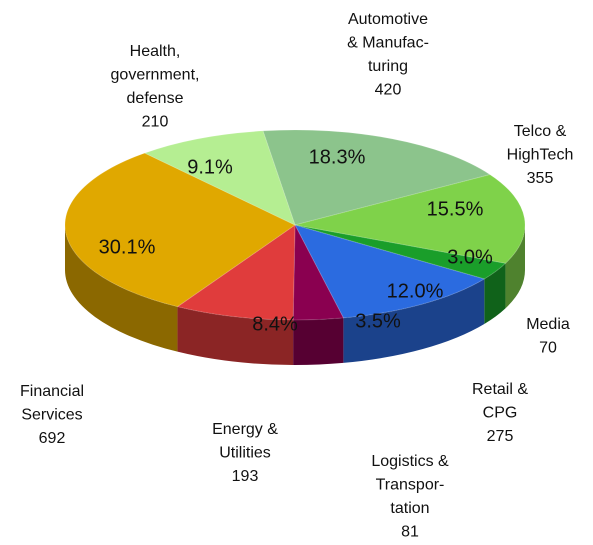 This screenshot has height=545, width=593. Describe the element at coordinates (275, 324) in the screenshot. I see `value-label: 8.4%` at that location.